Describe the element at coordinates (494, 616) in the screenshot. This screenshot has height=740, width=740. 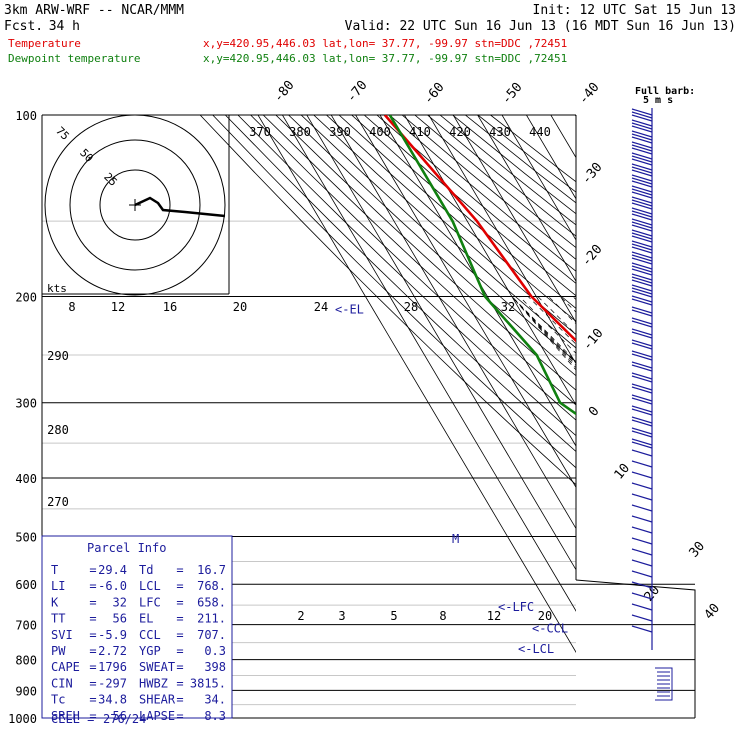
I see `mixing-ratio-label: 12` at that location.